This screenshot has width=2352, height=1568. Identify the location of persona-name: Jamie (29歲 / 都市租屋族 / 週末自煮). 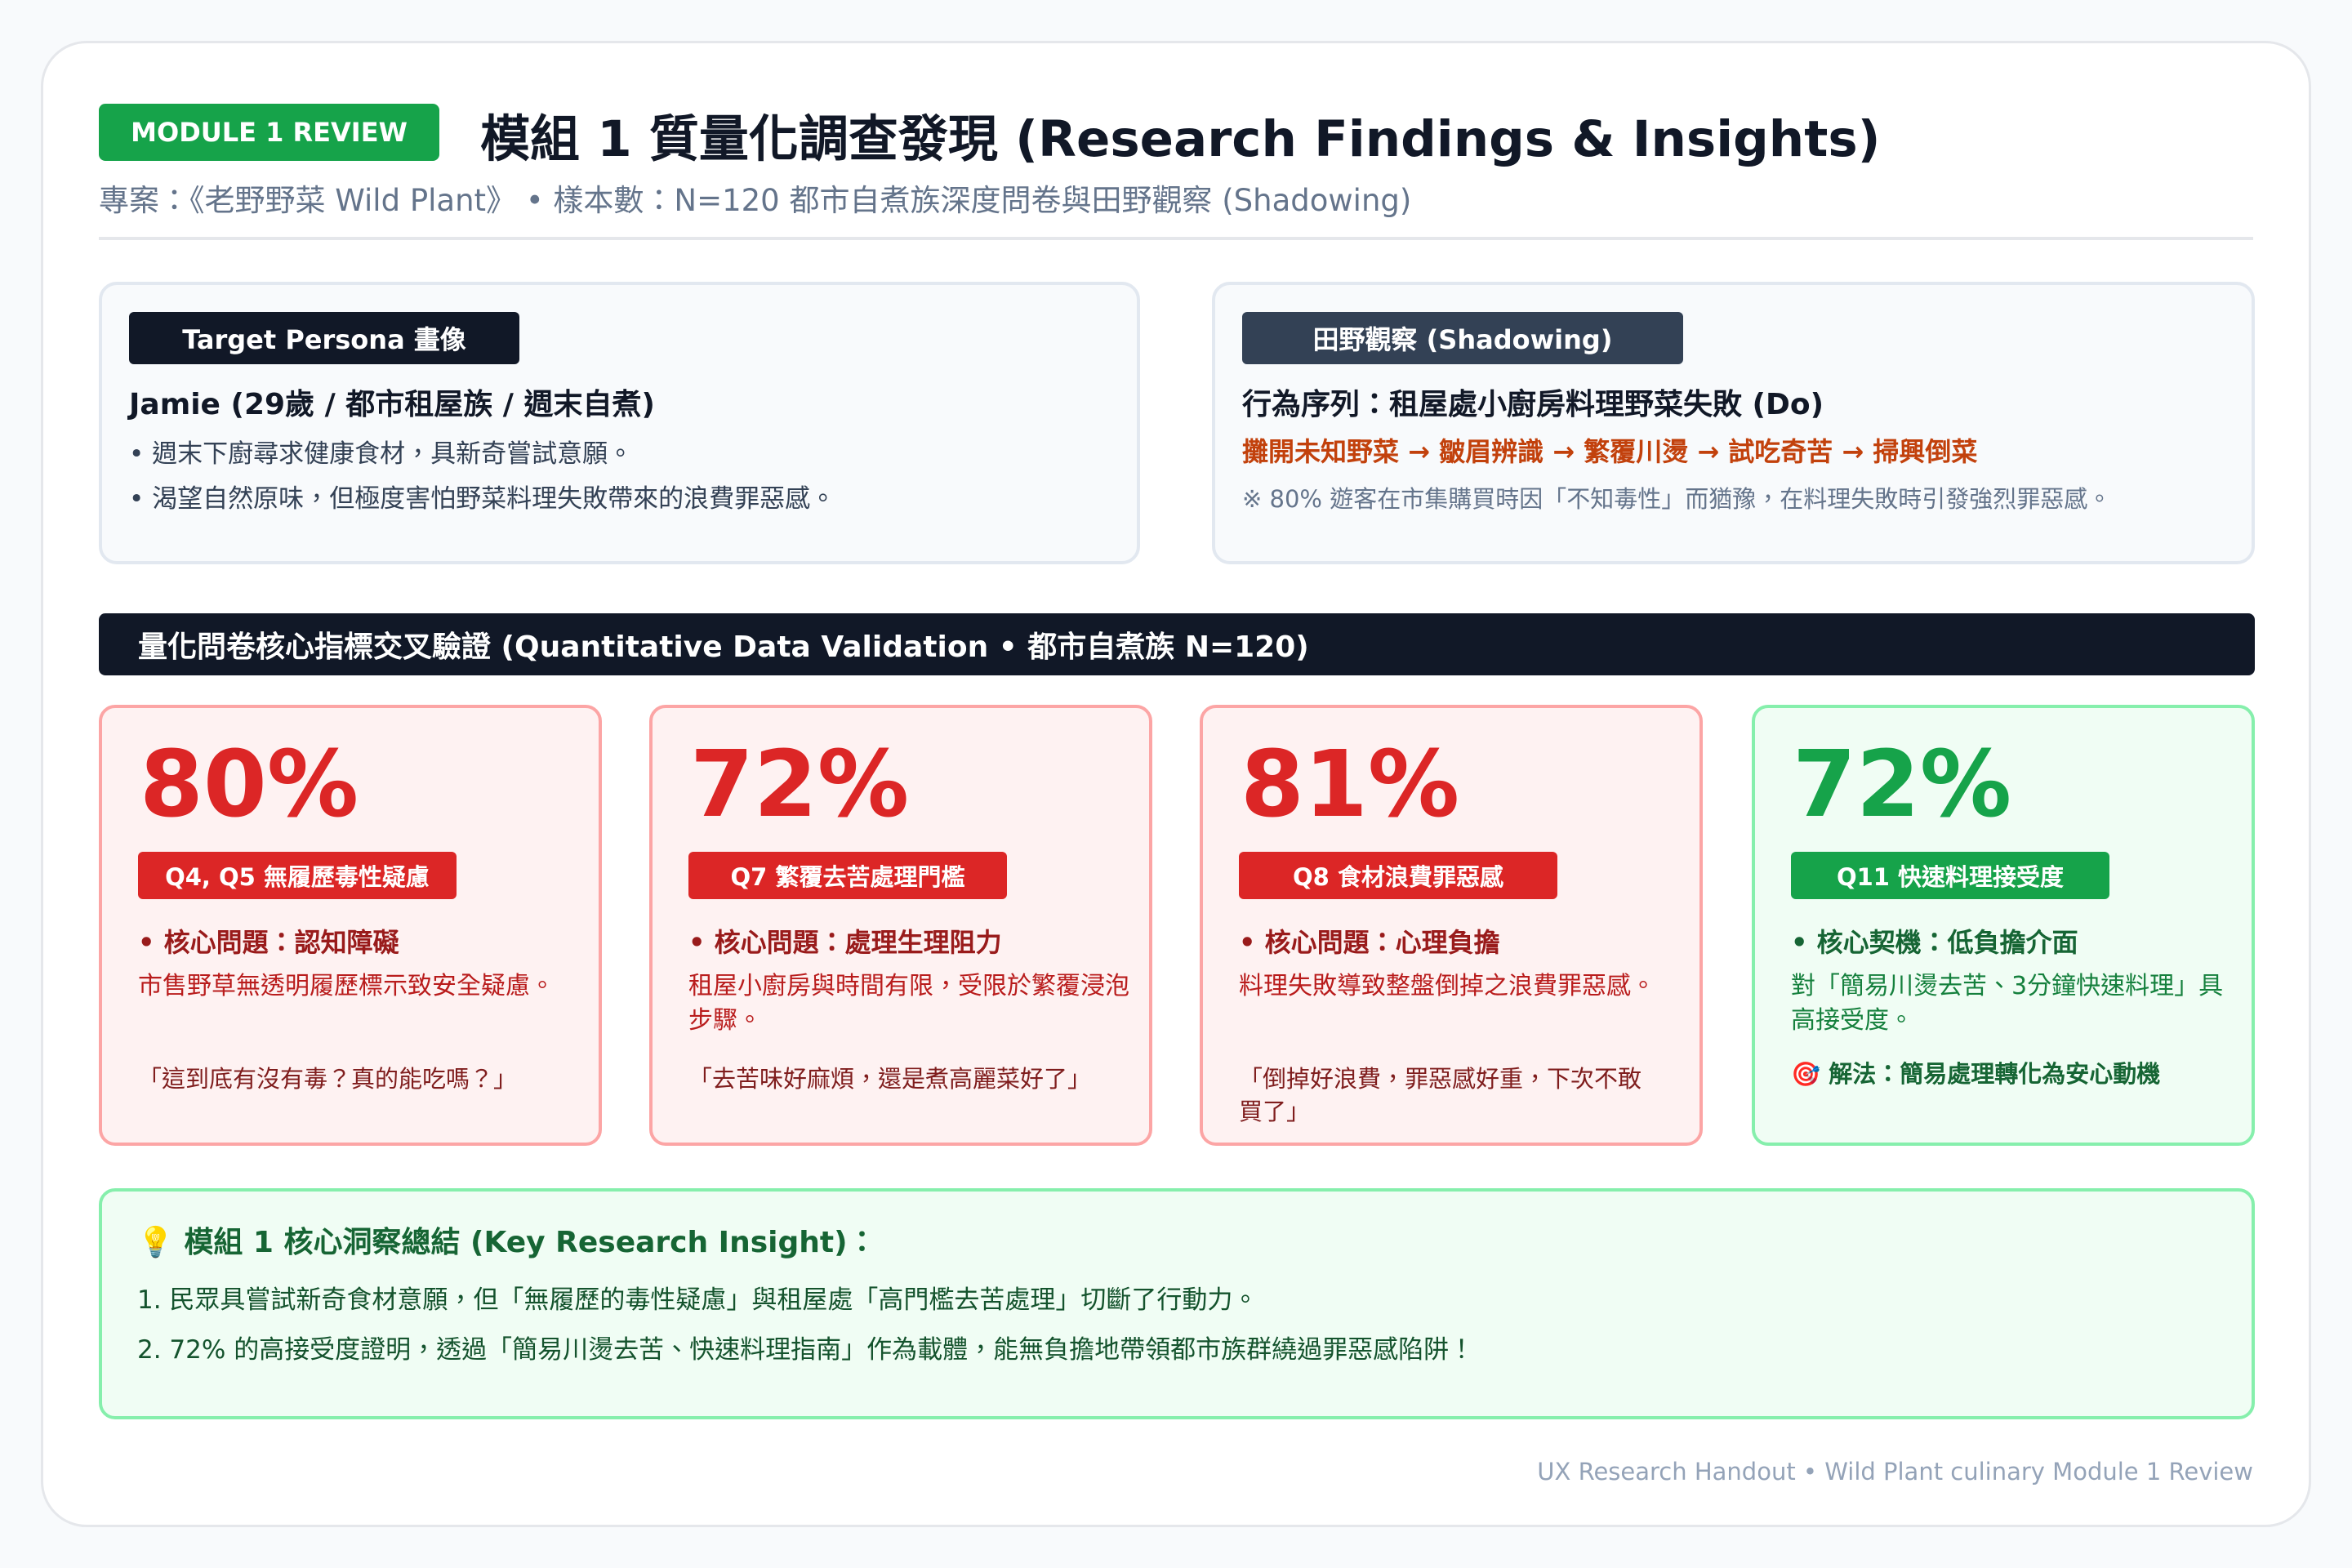
(392, 404).